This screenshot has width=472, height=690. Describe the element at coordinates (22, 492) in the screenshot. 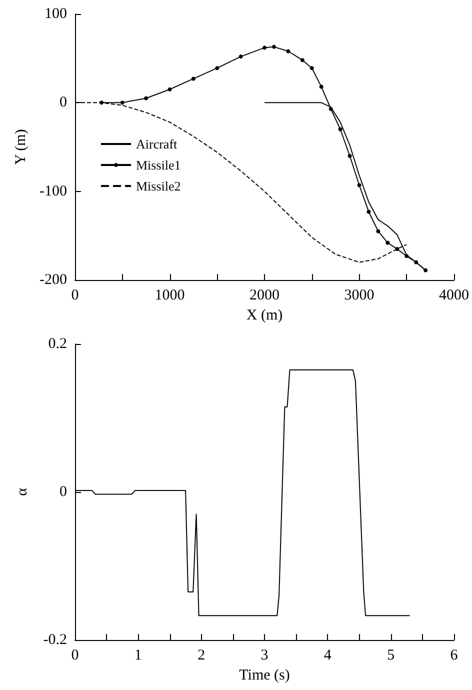

I see `y-axis-title: α` at that location.